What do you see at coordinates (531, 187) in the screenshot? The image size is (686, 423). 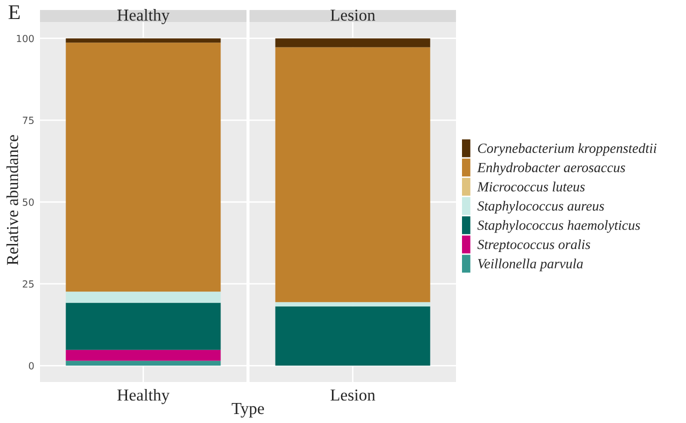 I see `legend-label: Micrococcus luteus` at bounding box center [531, 187].